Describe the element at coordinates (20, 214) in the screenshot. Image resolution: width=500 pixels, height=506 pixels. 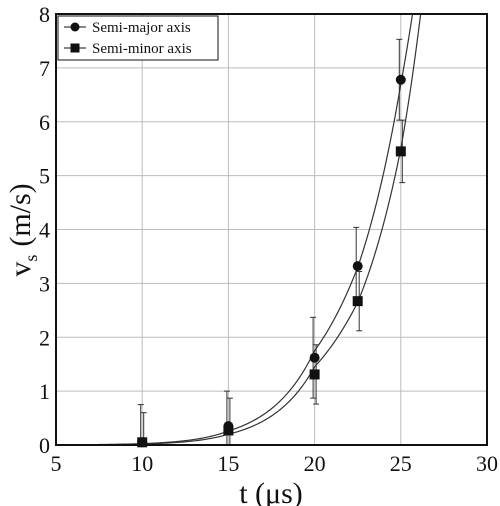
I see `y-axis-units: (m/s)` at that location.